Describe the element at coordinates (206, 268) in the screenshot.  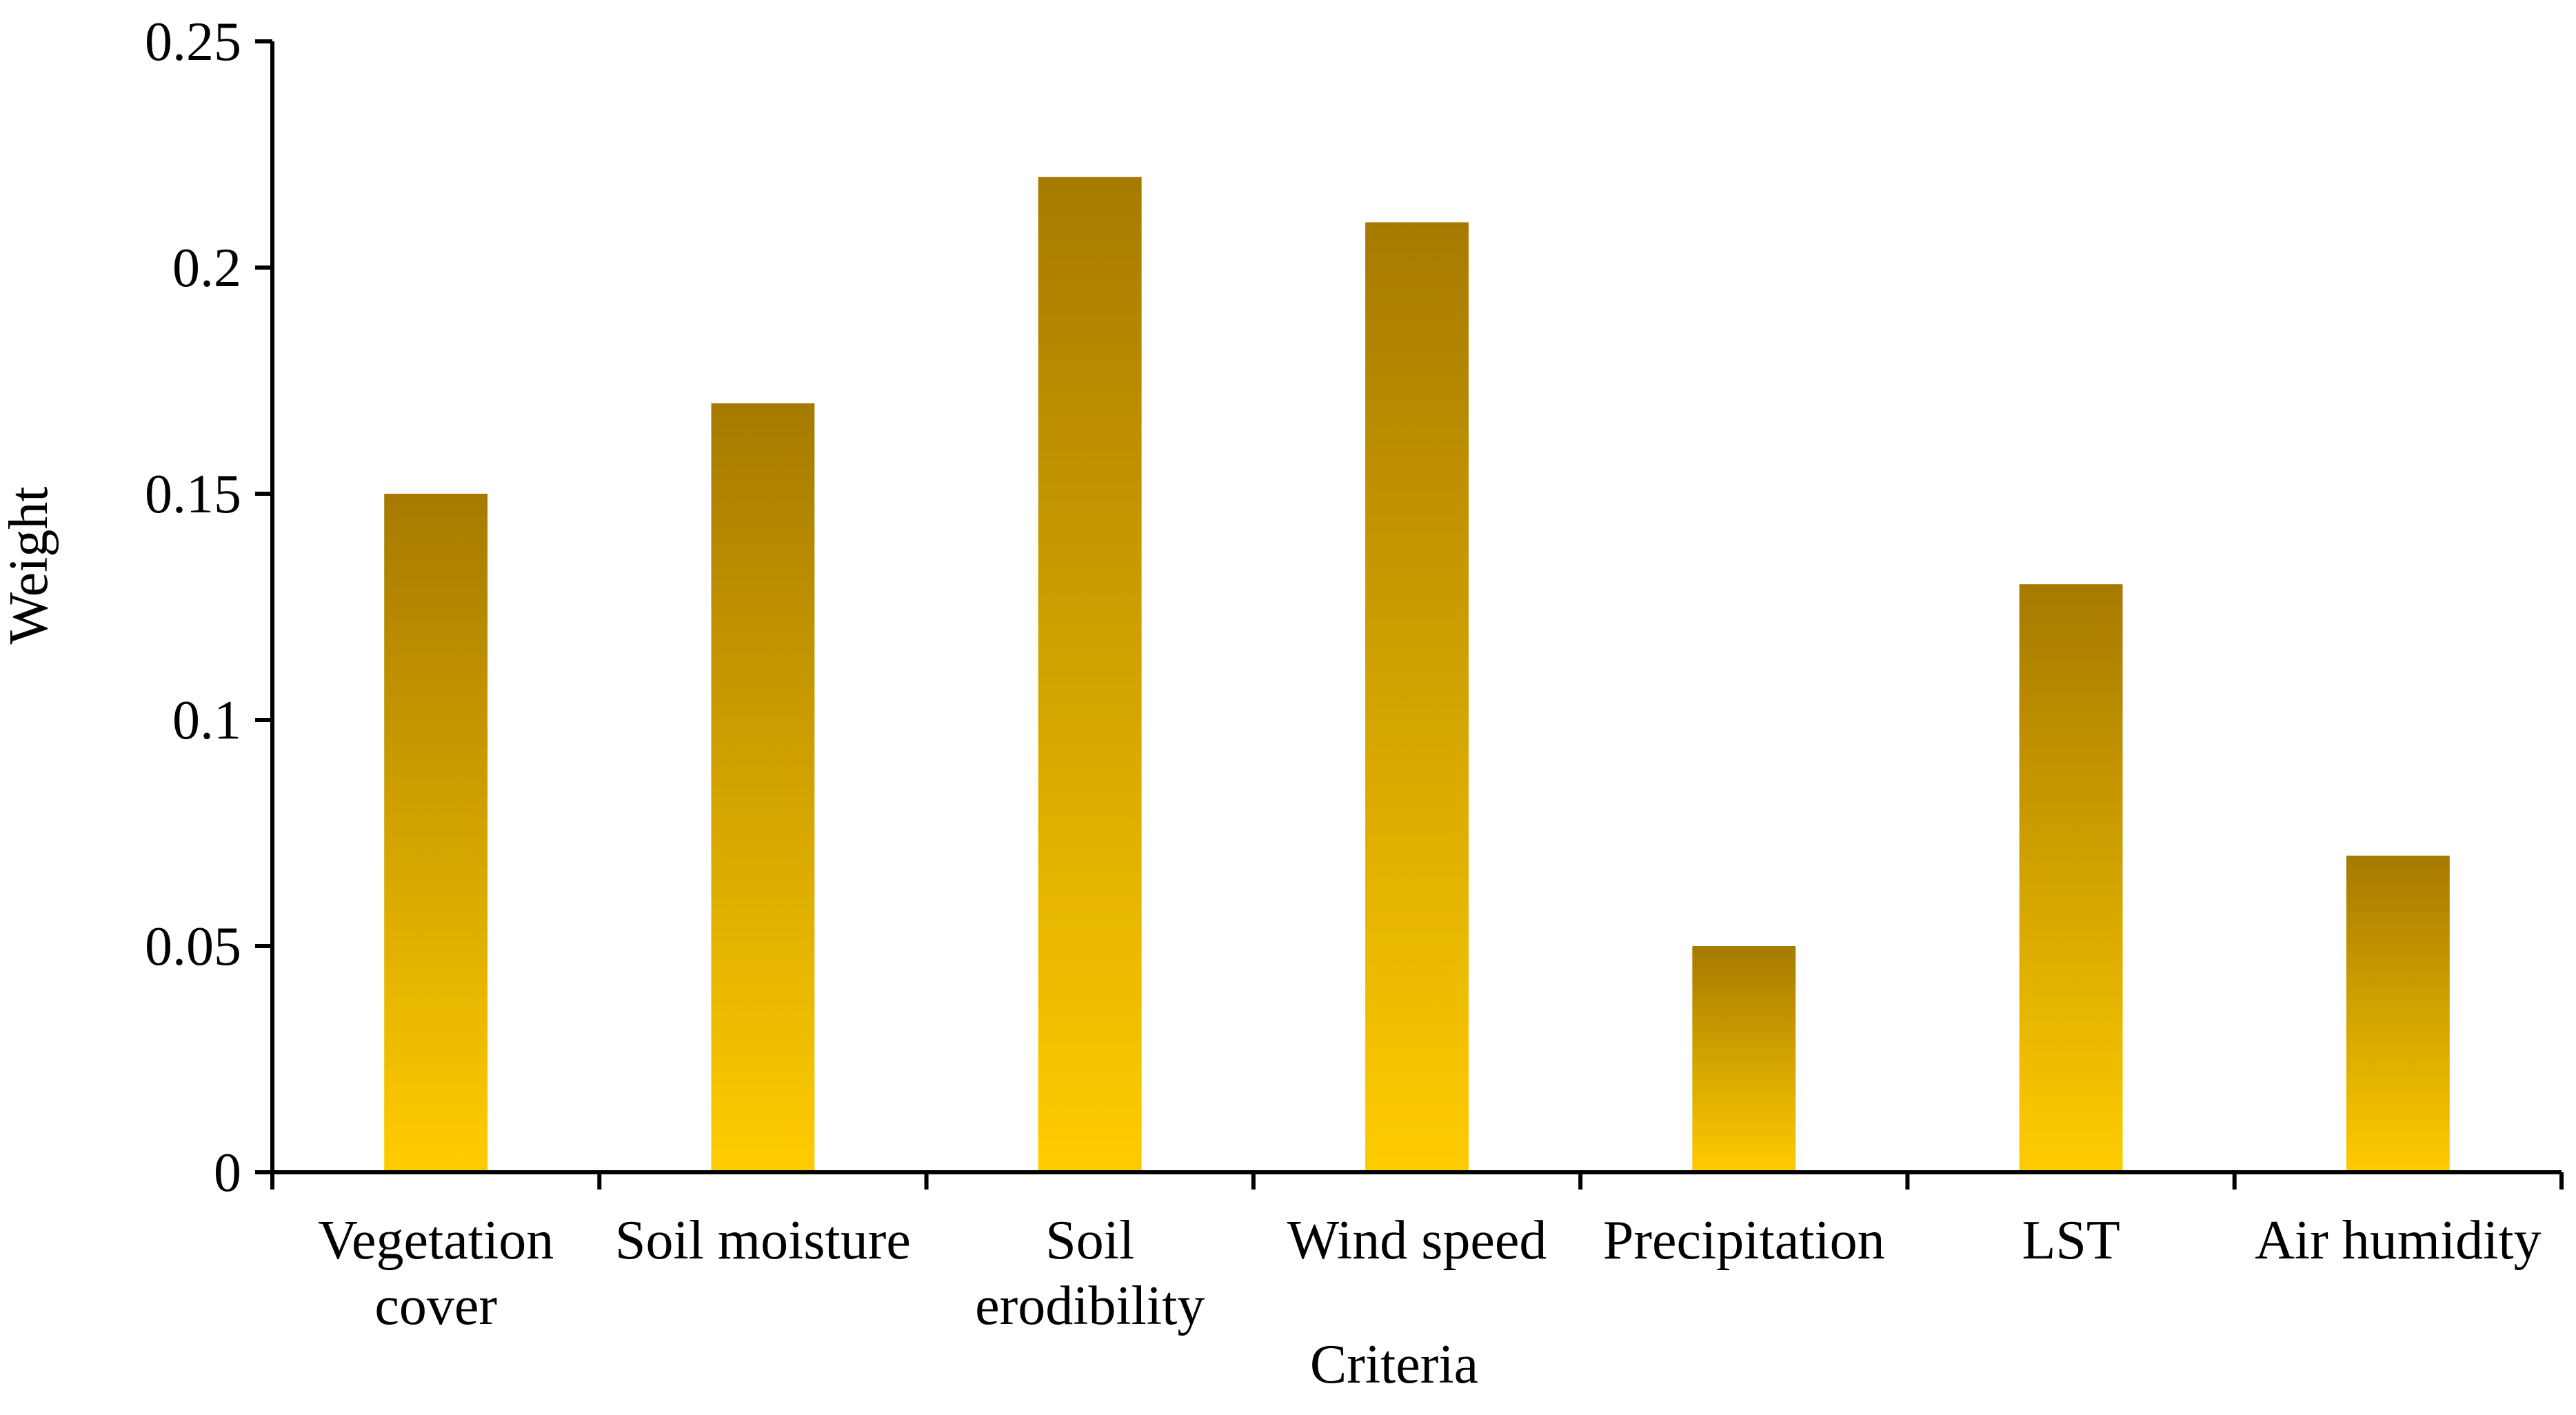
I see `y-tick-label: 0.2` at that location.